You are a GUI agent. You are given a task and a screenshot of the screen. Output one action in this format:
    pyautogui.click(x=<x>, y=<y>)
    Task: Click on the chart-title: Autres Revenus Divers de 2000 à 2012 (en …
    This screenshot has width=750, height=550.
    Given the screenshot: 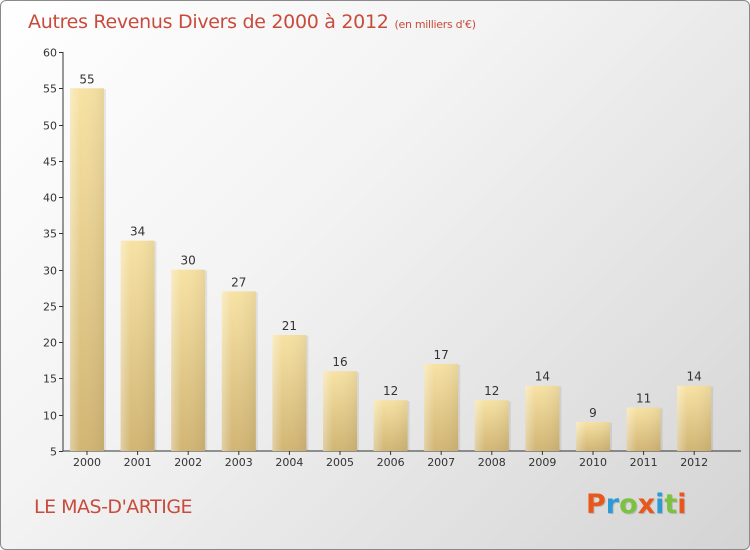 What is the action you would take?
    pyautogui.click(x=252, y=22)
    